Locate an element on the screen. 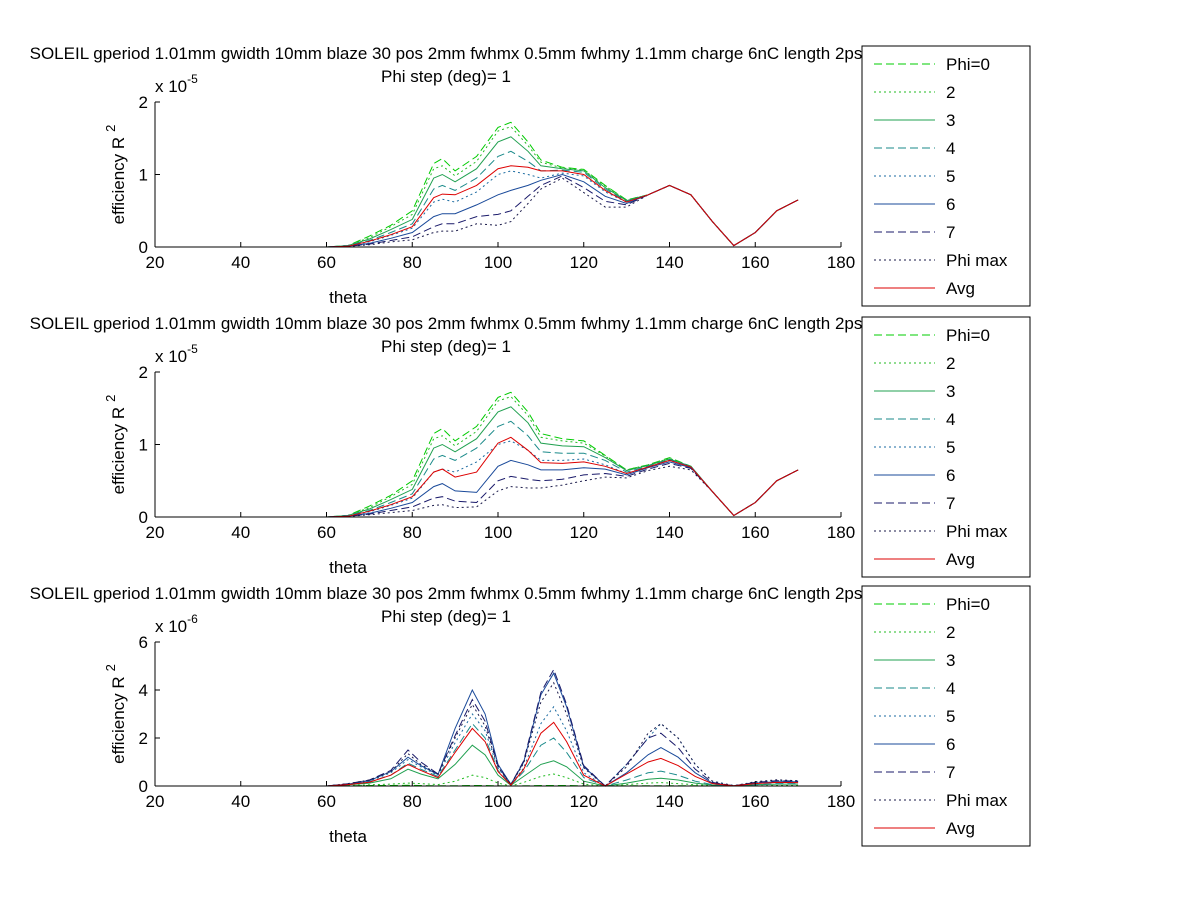 This screenshot has width=1200, height=901. y-axis-label: efficiency R2 is located at coordinates (115, 445).